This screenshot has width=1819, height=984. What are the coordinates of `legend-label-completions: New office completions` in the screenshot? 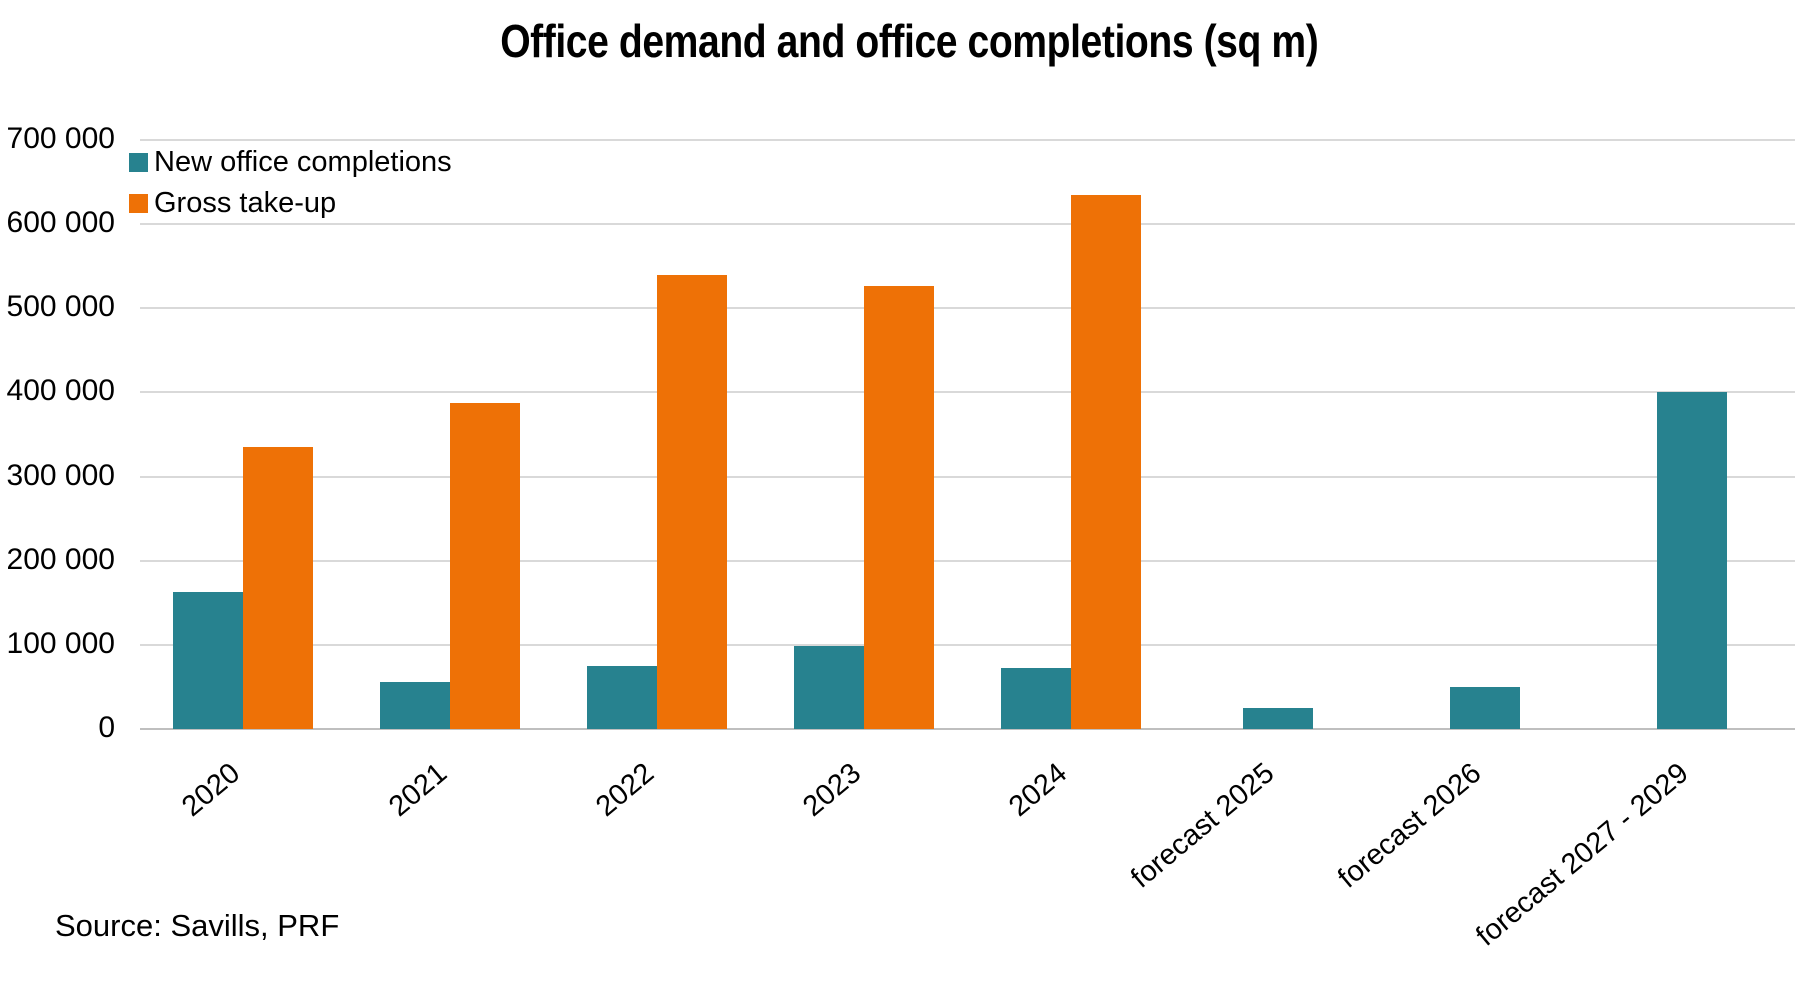 It's located at (303, 162).